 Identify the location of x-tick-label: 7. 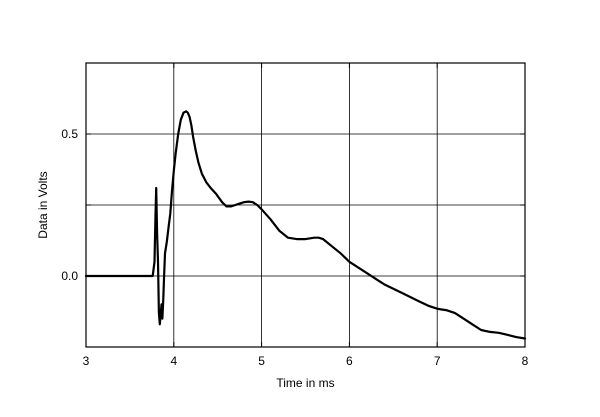
(437, 361).